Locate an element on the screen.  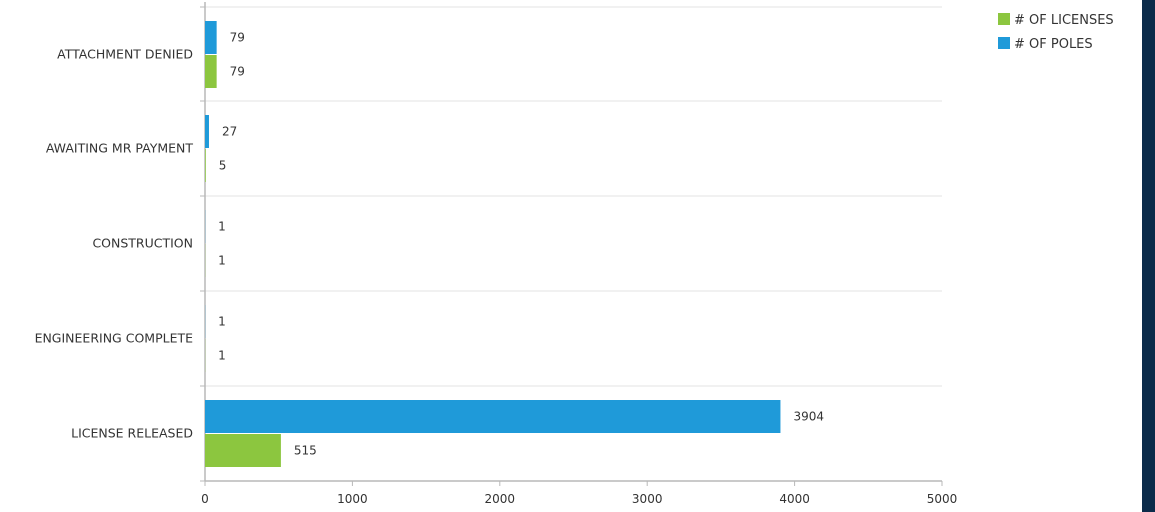
legend: # OF LICENSES # OF POLES is located at coordinates (1056, 32).